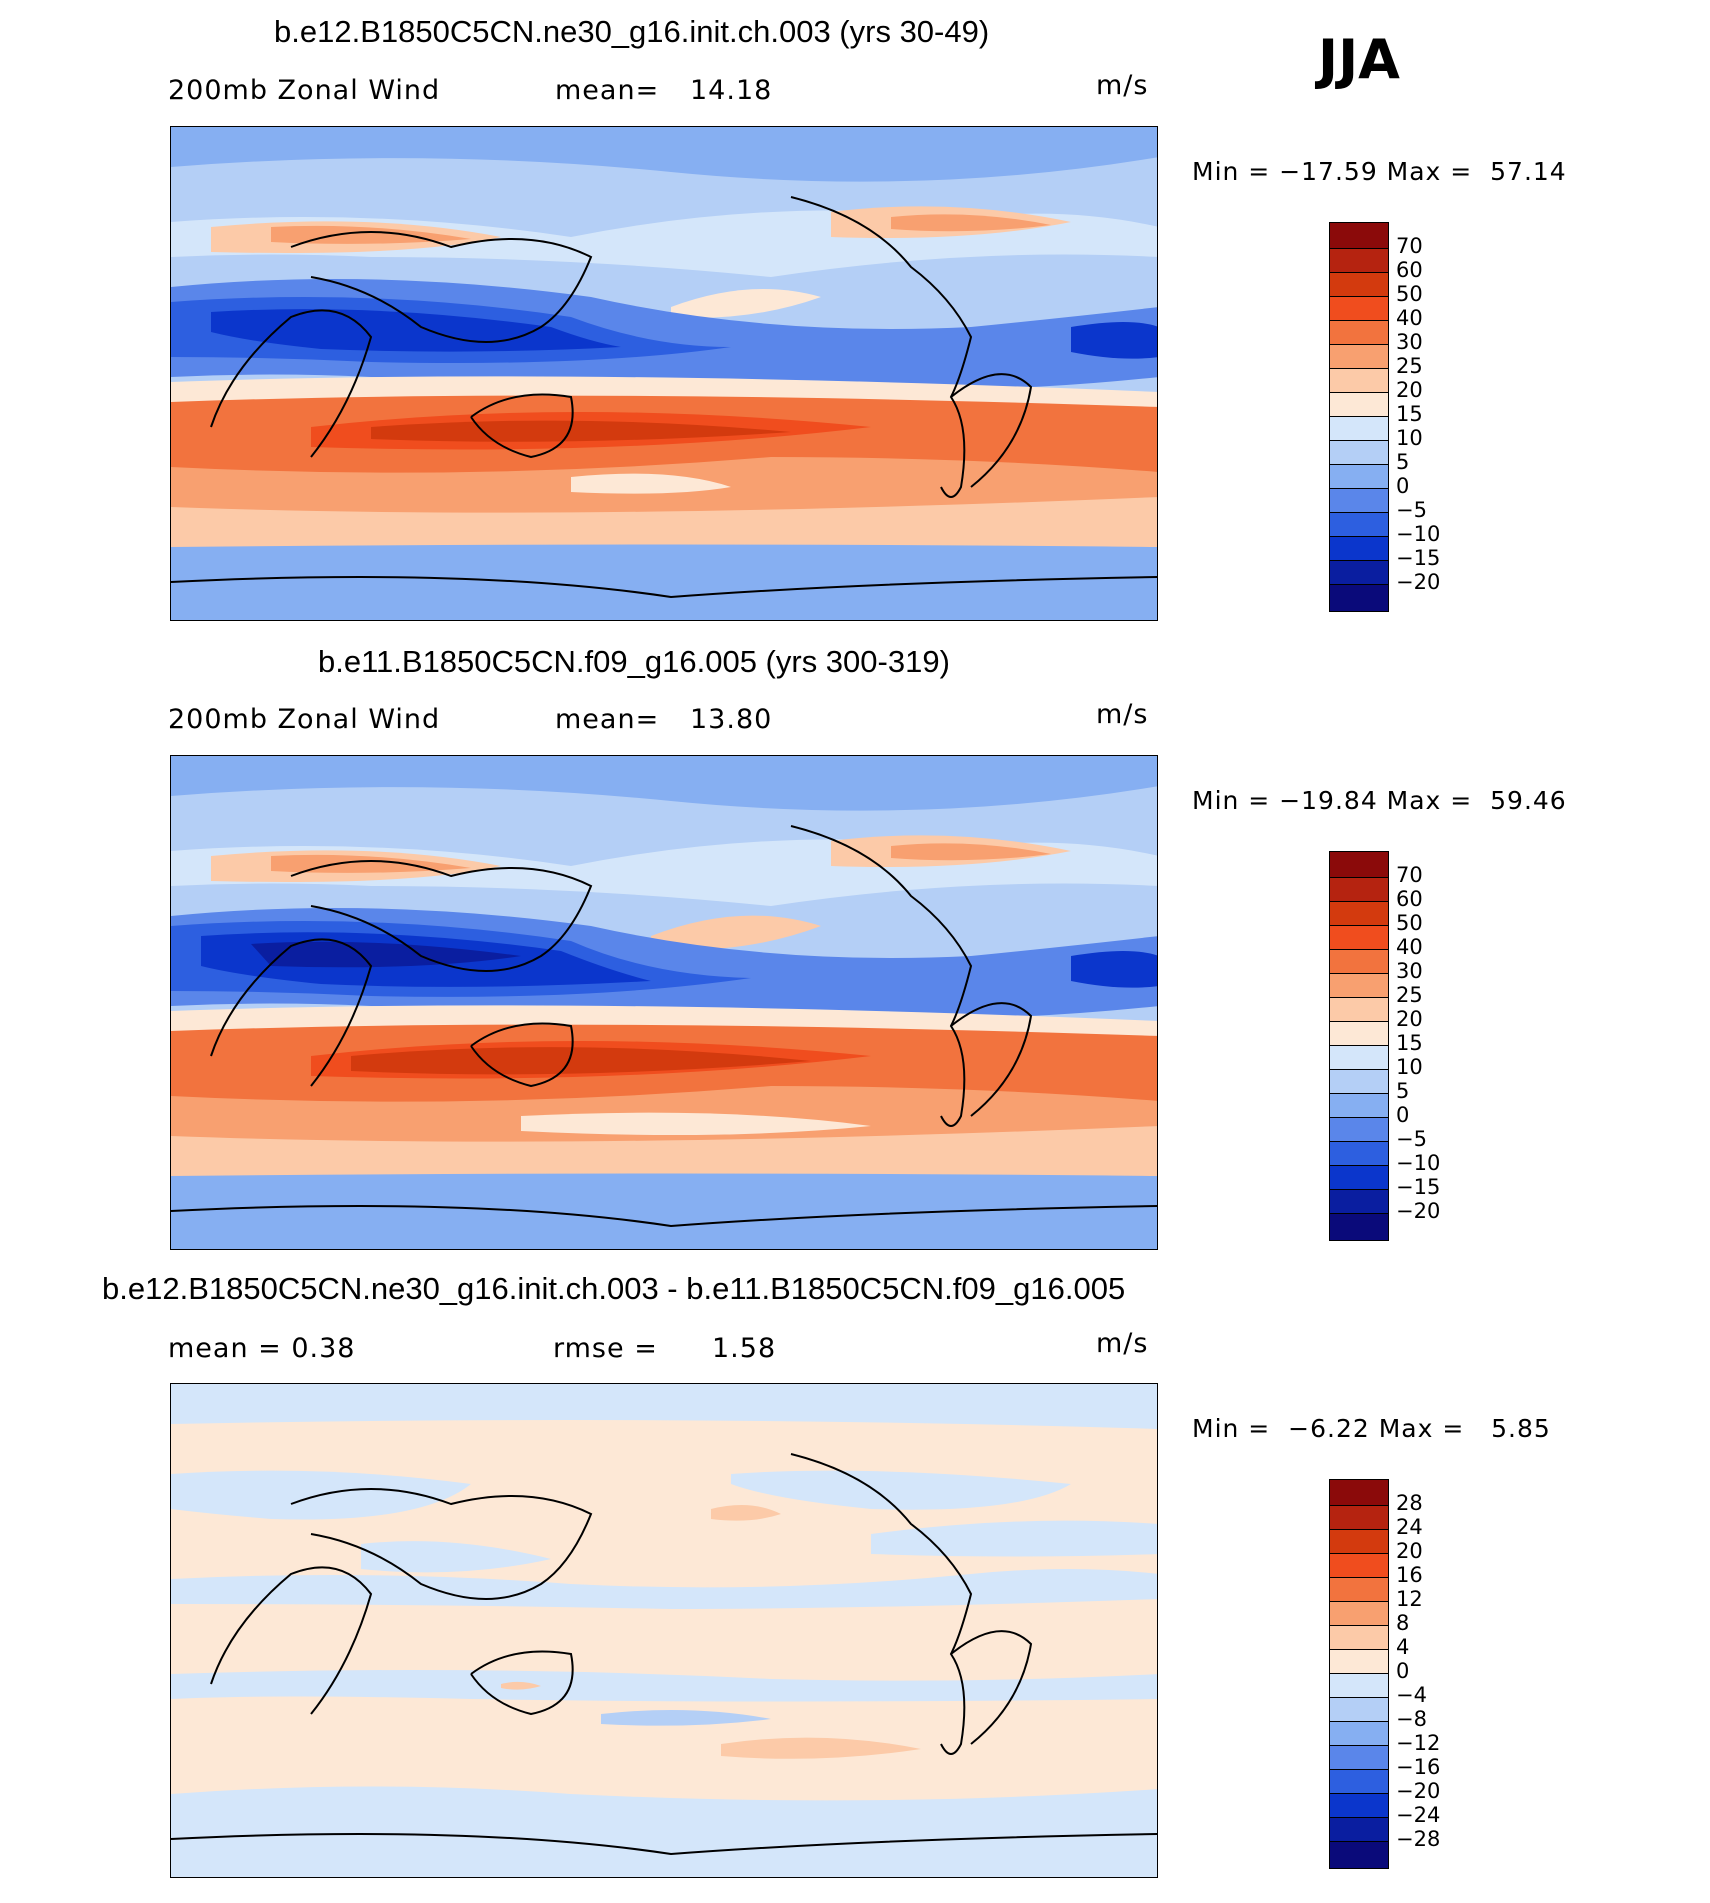 Image resolution: width=1710 pixels, height=1903 pixels. I want to click on panel3-cb-label: 4, so click(1403, 1647).